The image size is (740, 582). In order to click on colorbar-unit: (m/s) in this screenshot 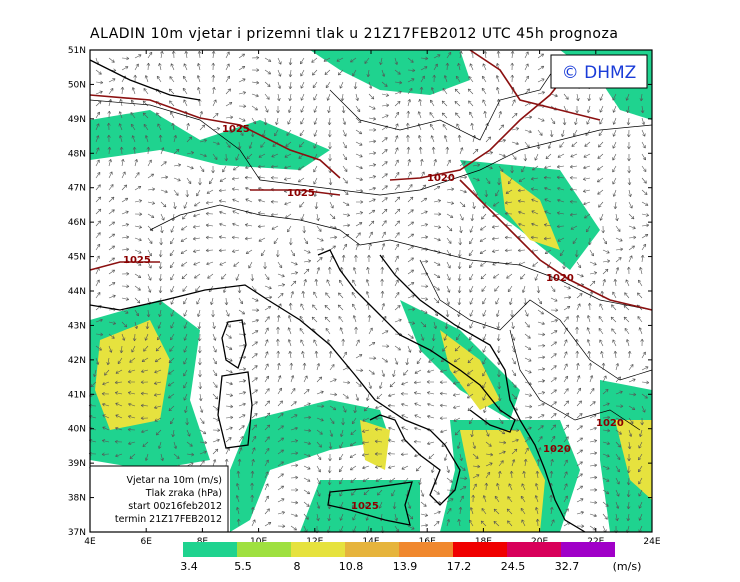, I will do `click(627, 566)`.